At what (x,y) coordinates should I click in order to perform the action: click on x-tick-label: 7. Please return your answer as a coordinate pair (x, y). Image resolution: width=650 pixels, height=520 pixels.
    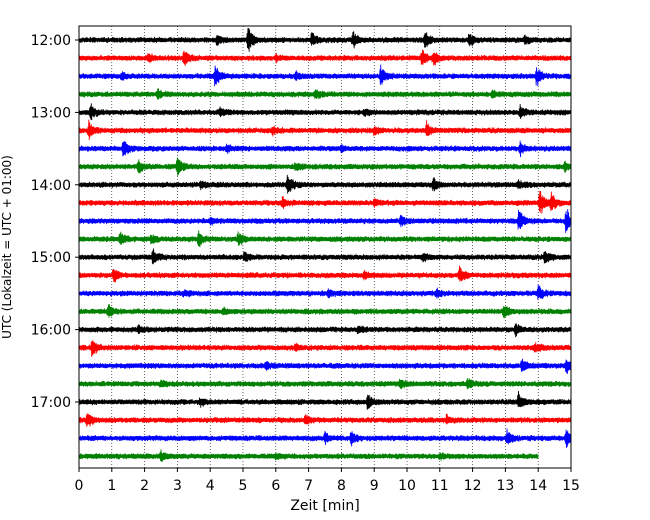
    Looking at the image, I should click on (308, 486).